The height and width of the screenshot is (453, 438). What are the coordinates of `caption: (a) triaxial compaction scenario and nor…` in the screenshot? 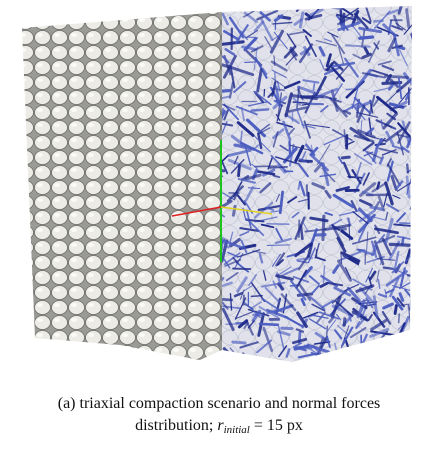 It's located at (219, 417).